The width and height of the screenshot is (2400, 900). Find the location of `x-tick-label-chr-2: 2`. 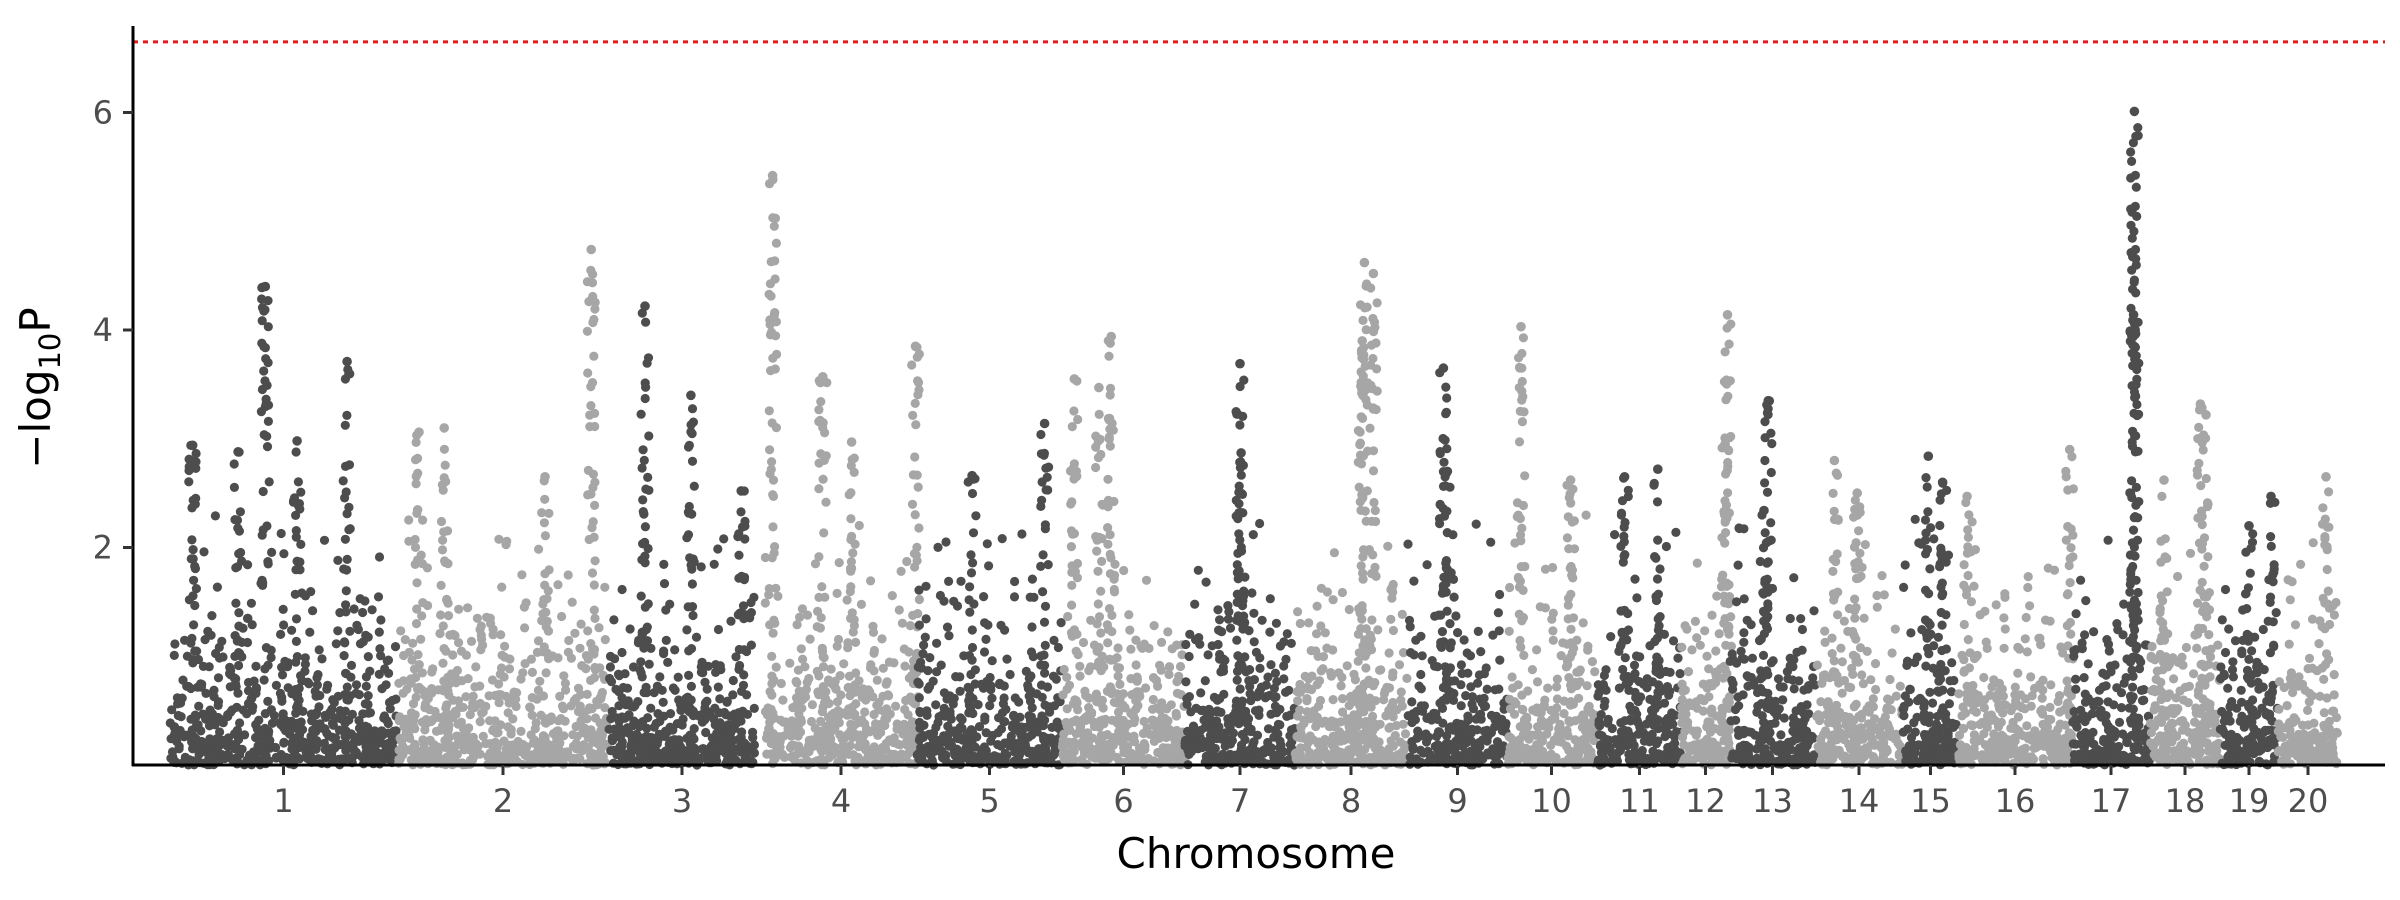

x-tick-label-chr-2: 2 is located at coordinates (503, 801).